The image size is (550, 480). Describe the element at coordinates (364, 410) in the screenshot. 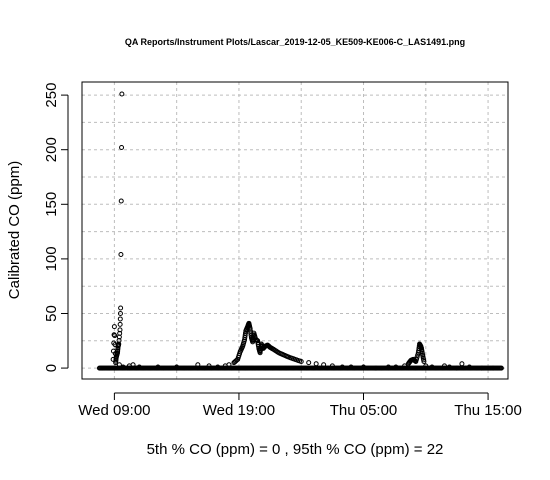

I see `x-tick-label: Thu 05:00` at that location.